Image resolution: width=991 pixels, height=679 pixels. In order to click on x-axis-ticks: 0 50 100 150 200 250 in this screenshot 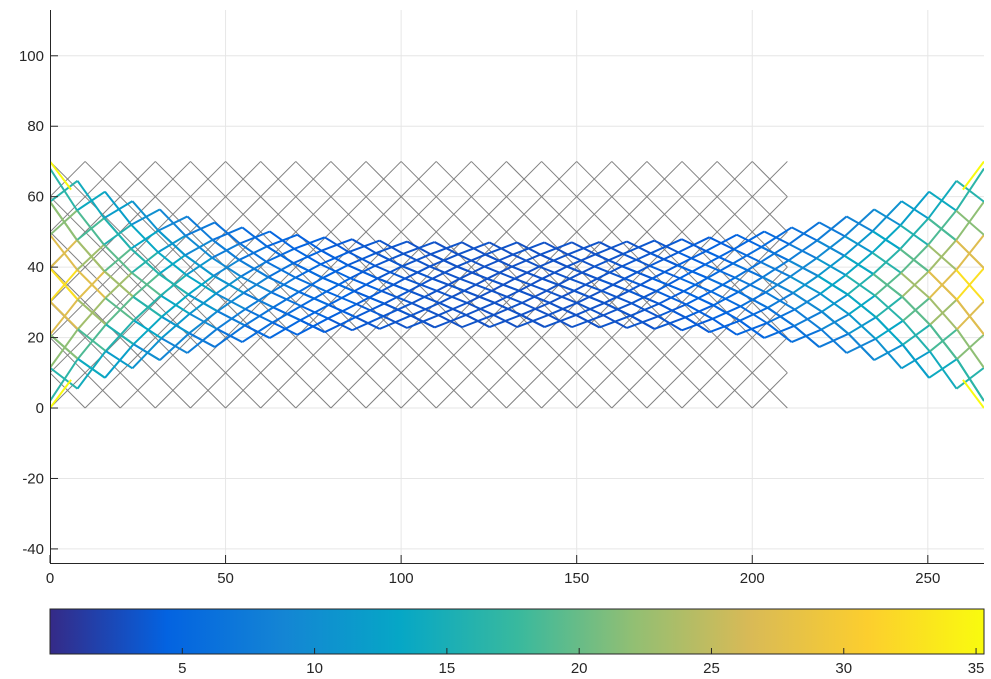, I will do `click(493, 571)`.